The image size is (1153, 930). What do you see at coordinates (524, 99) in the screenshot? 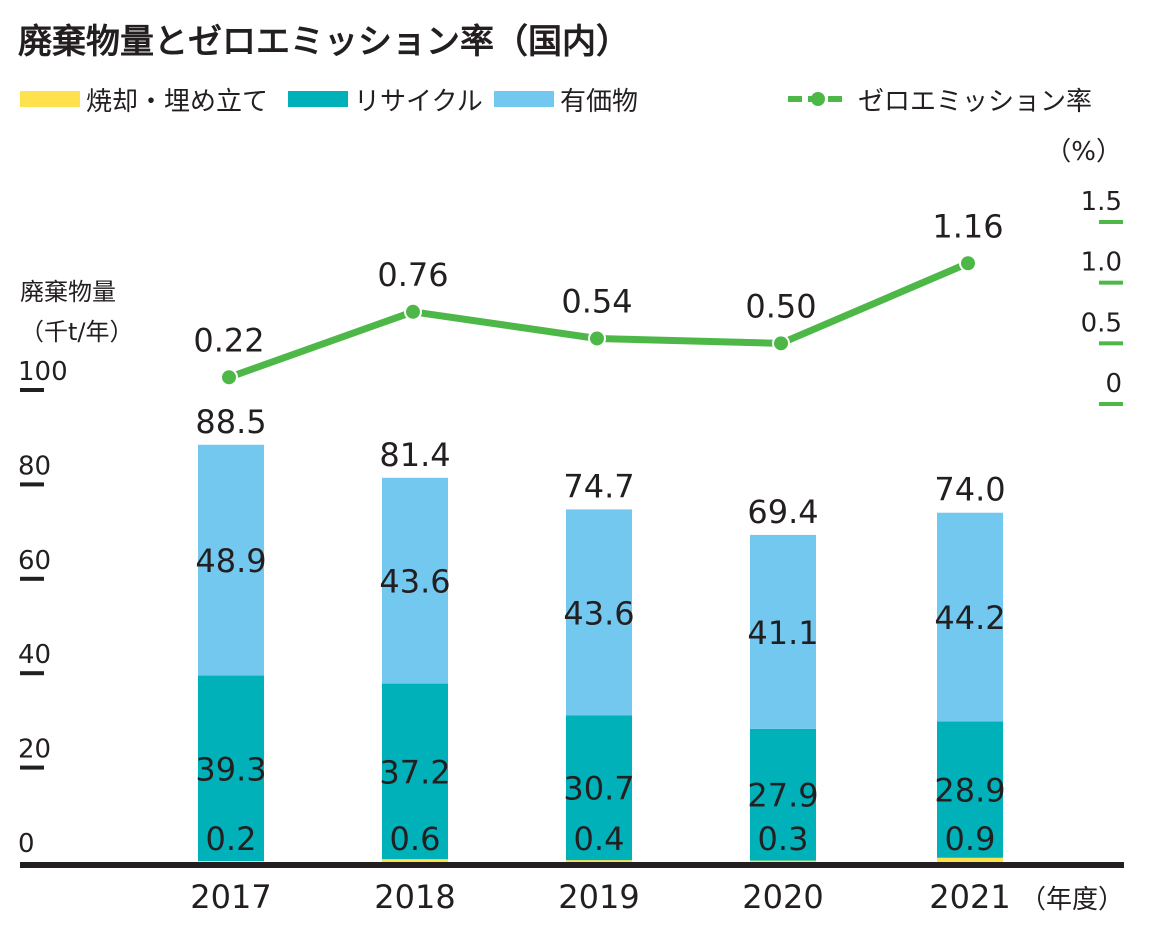
I see `legend-swatch-valuables` at bounding box center [524, 99].